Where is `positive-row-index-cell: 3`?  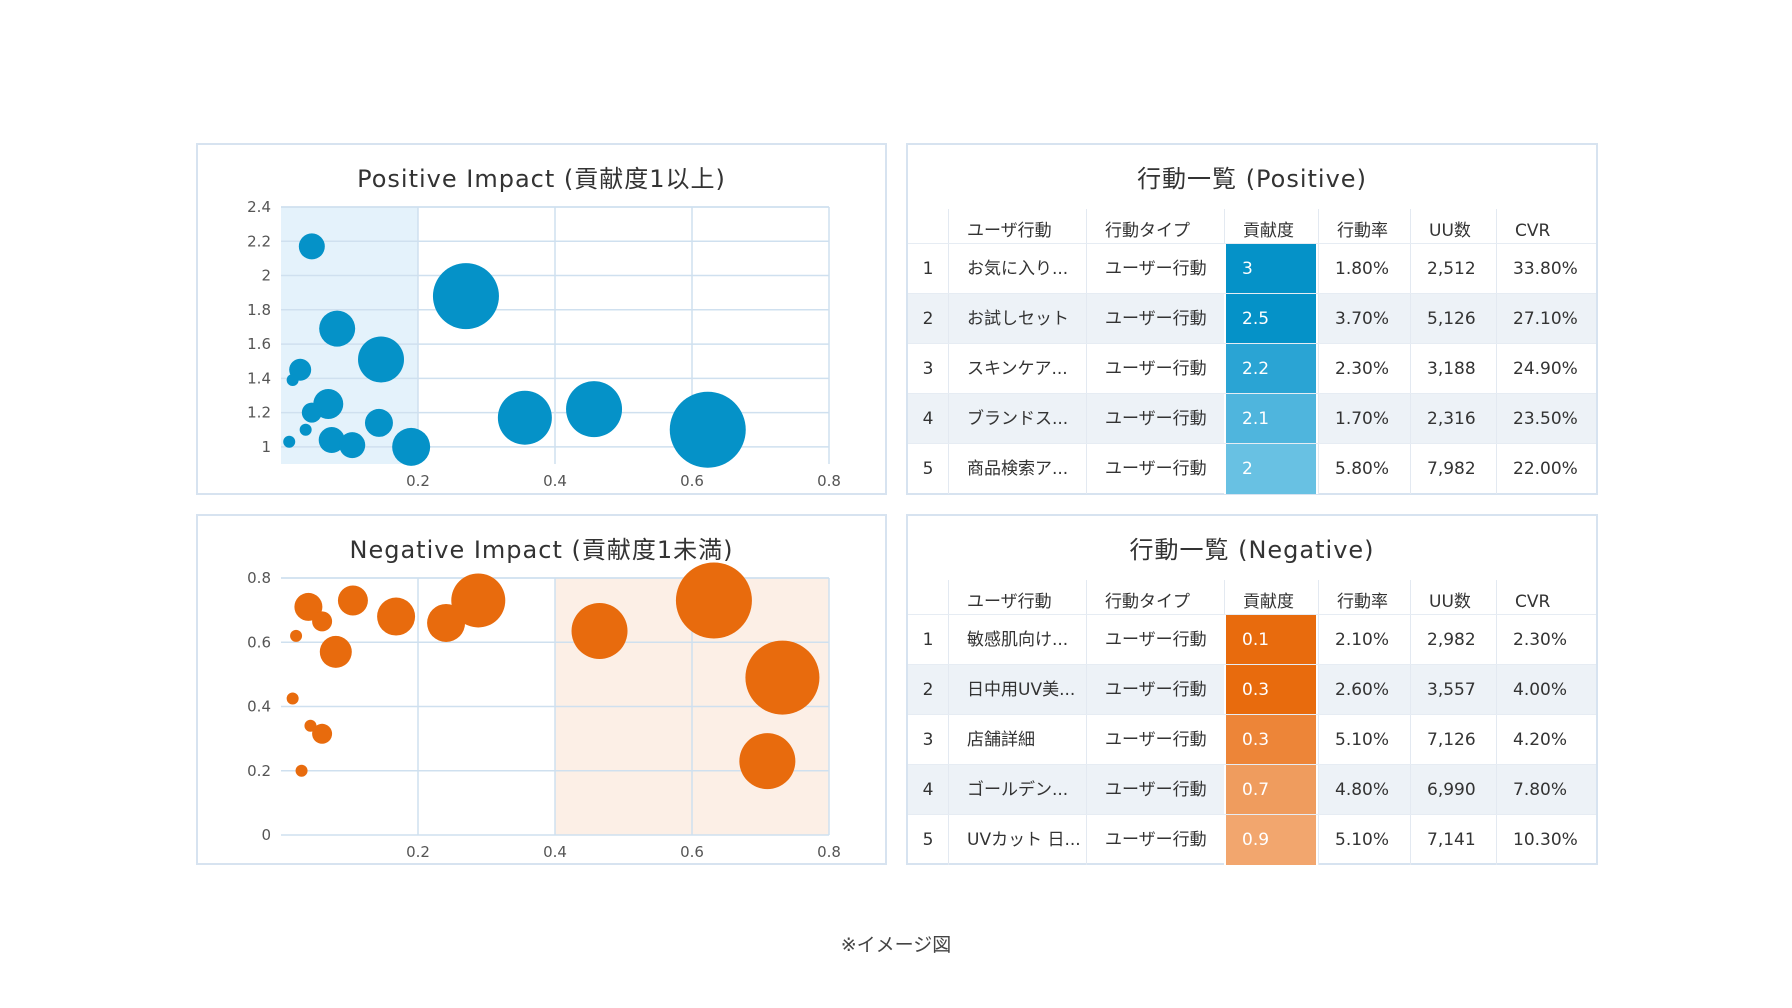 positive-row-index-cell: 3 is located at coordinates (928, 369).